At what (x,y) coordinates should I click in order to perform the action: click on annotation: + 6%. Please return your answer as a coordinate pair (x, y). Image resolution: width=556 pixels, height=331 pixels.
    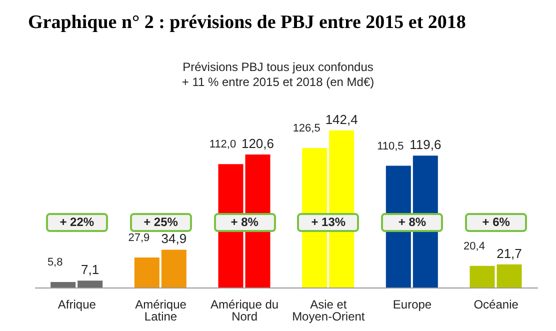
    Looking at the image, I should click on (496, 222).